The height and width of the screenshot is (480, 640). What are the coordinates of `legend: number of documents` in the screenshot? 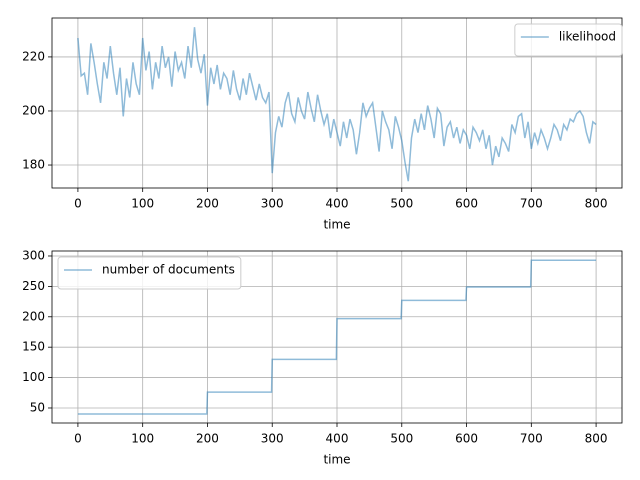 It's located at (149, 273).